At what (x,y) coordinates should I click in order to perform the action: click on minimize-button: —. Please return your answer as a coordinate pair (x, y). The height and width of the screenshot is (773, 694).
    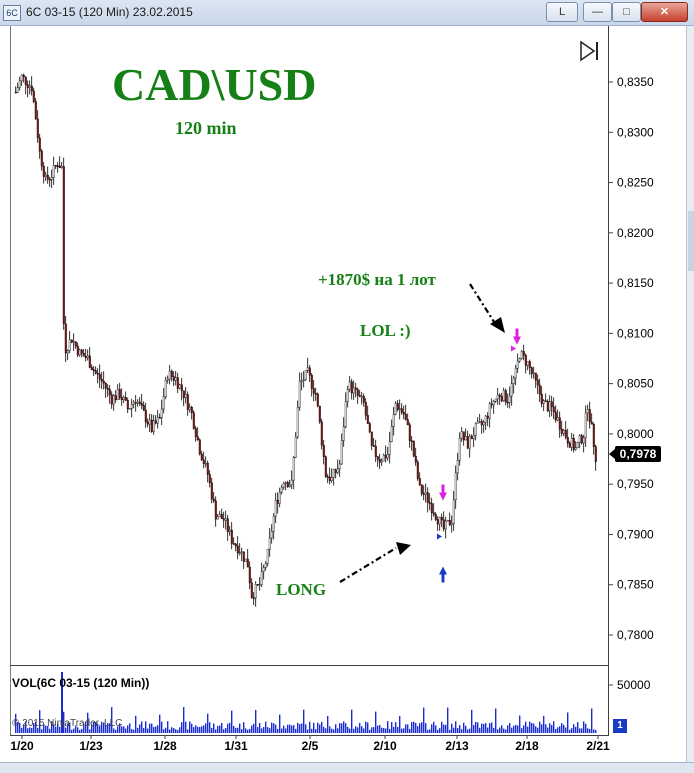
    Looking at the image, I should click on (597, 12).